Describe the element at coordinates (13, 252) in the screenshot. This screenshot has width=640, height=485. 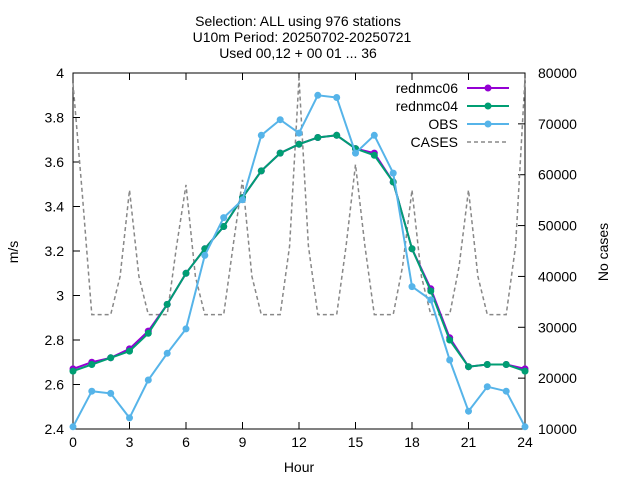
I see `y-axis-label: m/s` at that location.